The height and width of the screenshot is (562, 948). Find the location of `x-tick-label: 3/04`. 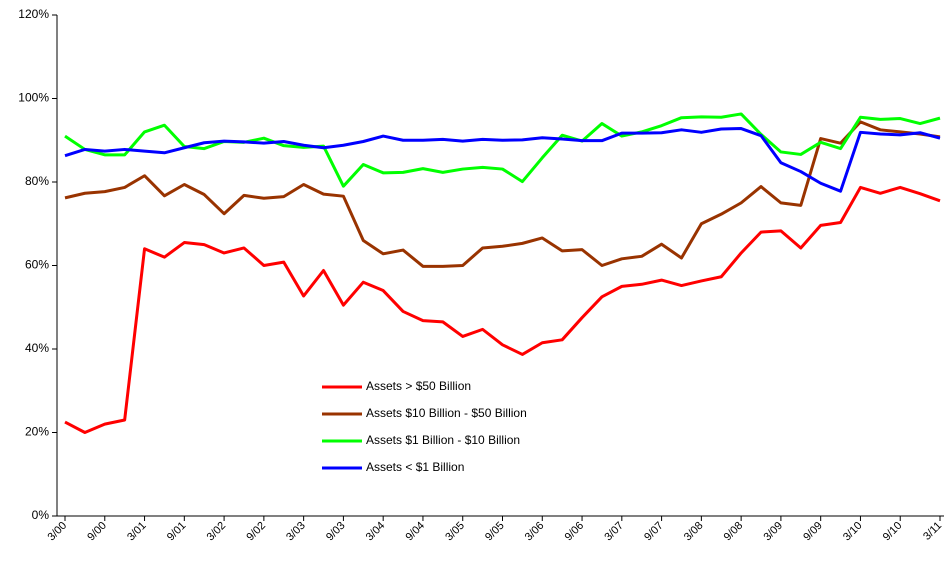

x-tick-label: 3/04 is located at coordinates (376, 532).